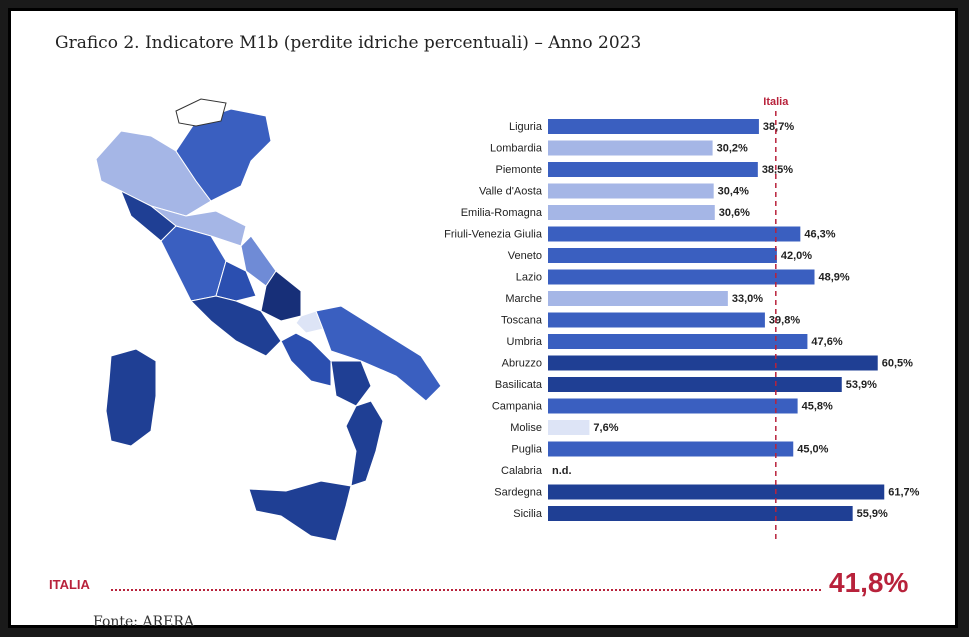  I want to click on category-label: Emilia-Romagna, so click(502, 213).